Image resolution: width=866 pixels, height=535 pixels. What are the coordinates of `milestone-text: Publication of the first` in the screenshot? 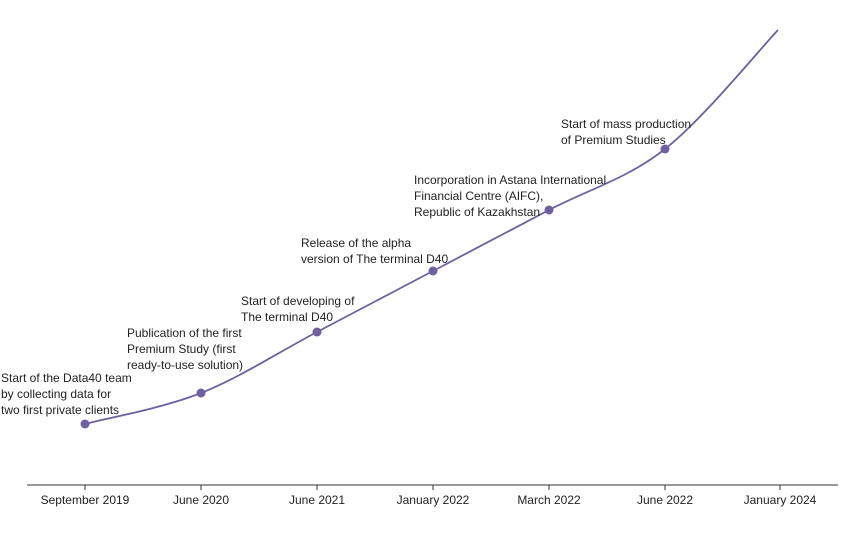 It's located at (184, 333).